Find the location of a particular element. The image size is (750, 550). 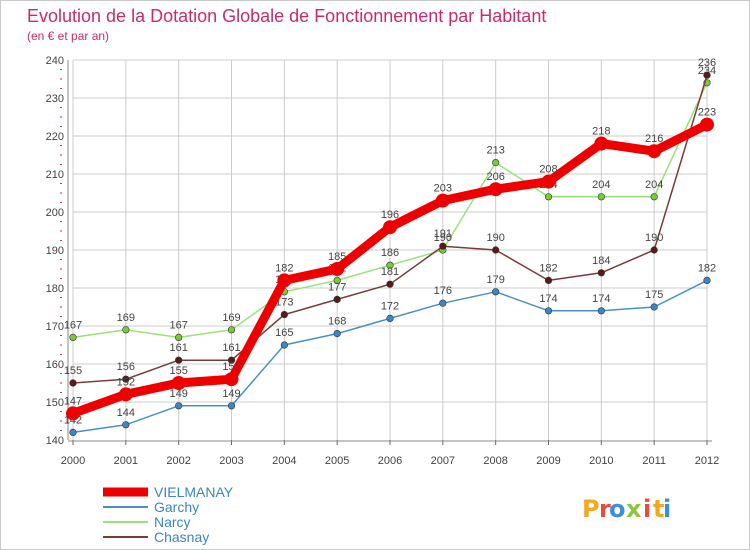

legend-label-vielmanay: VIELMANAY is located at coordinates (194, 492).